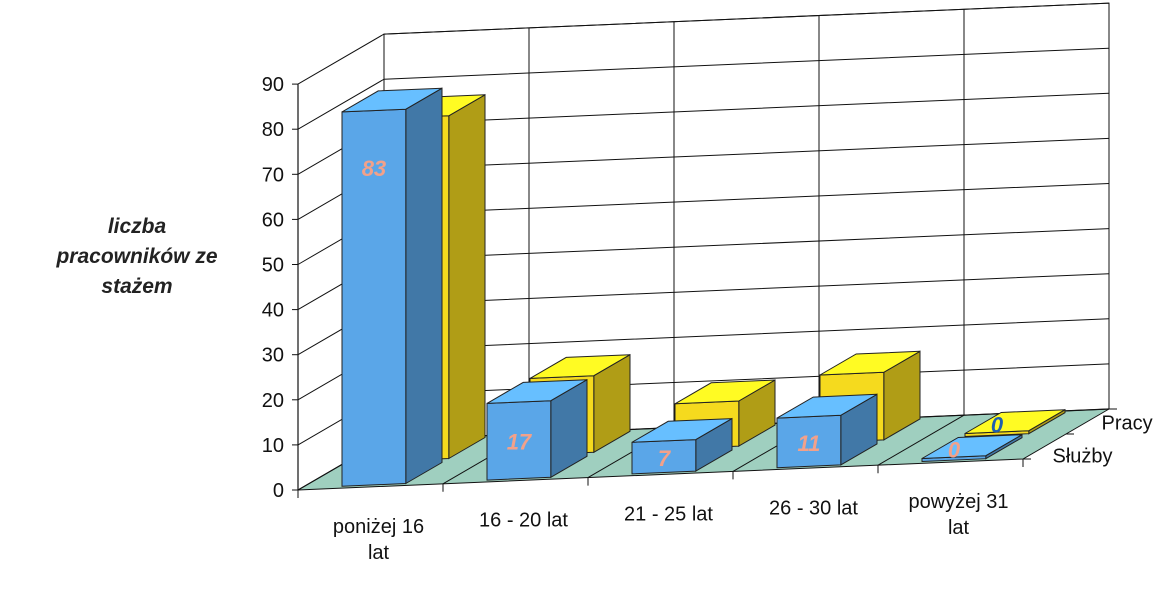 The width and height of the screenshot is (1167, 599). I want to click on x-tick-label-line: 16 - 20 lat, so click(523, 521).